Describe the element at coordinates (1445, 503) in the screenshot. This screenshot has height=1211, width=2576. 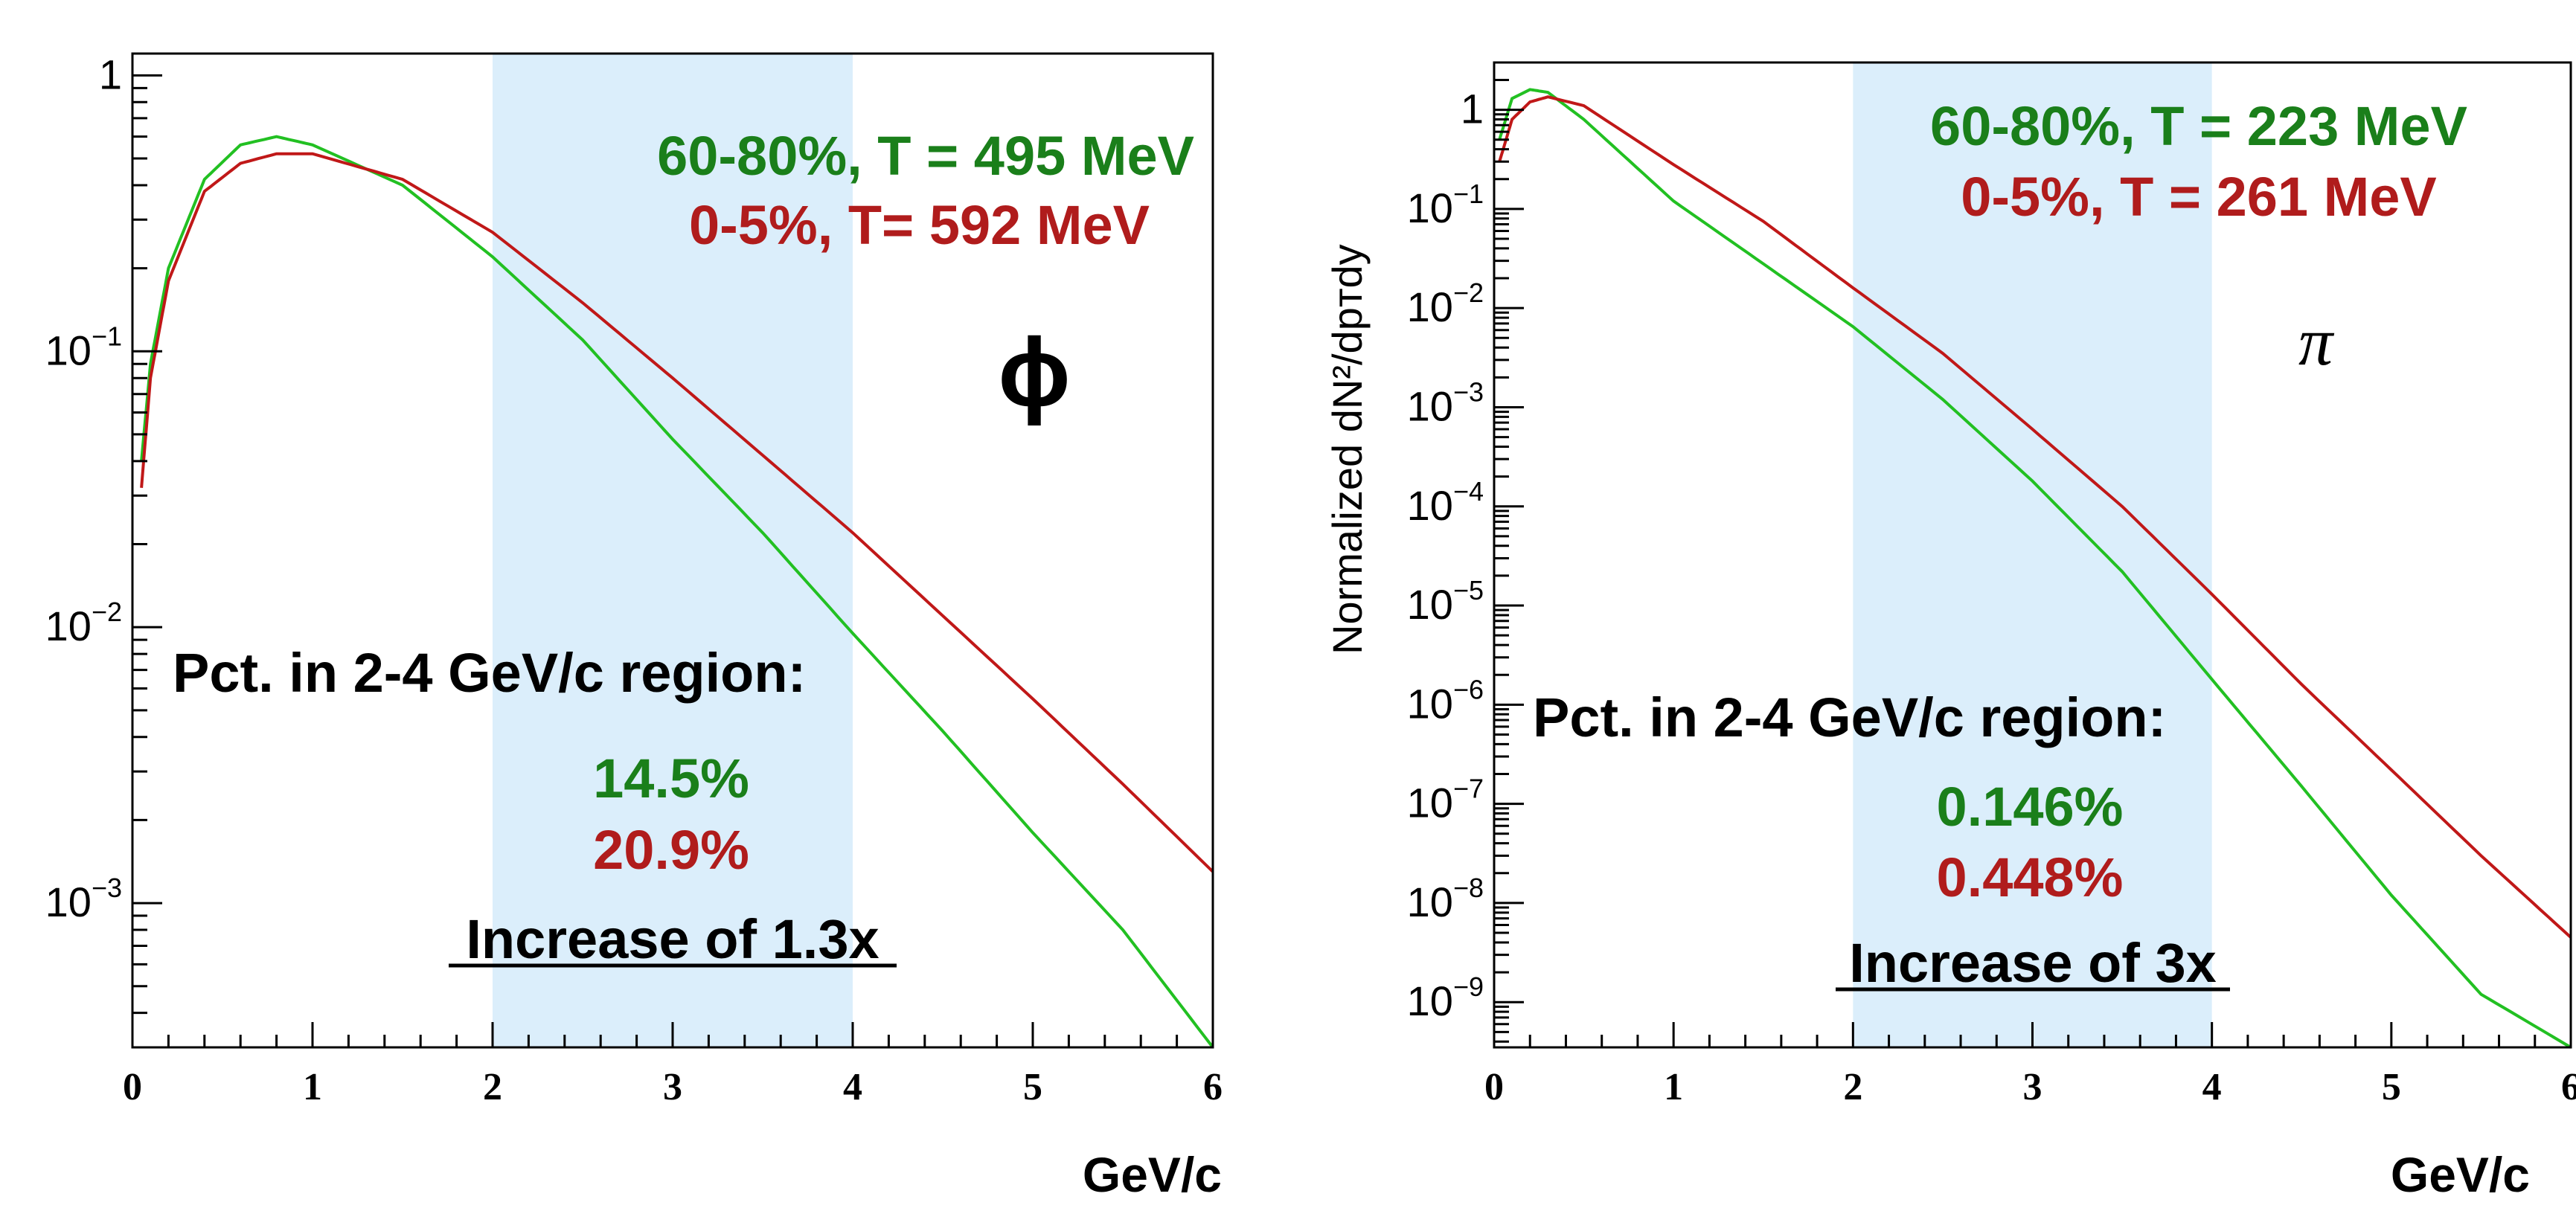
I see `pi-y-tick-label: 10⁻⁴` at that location.